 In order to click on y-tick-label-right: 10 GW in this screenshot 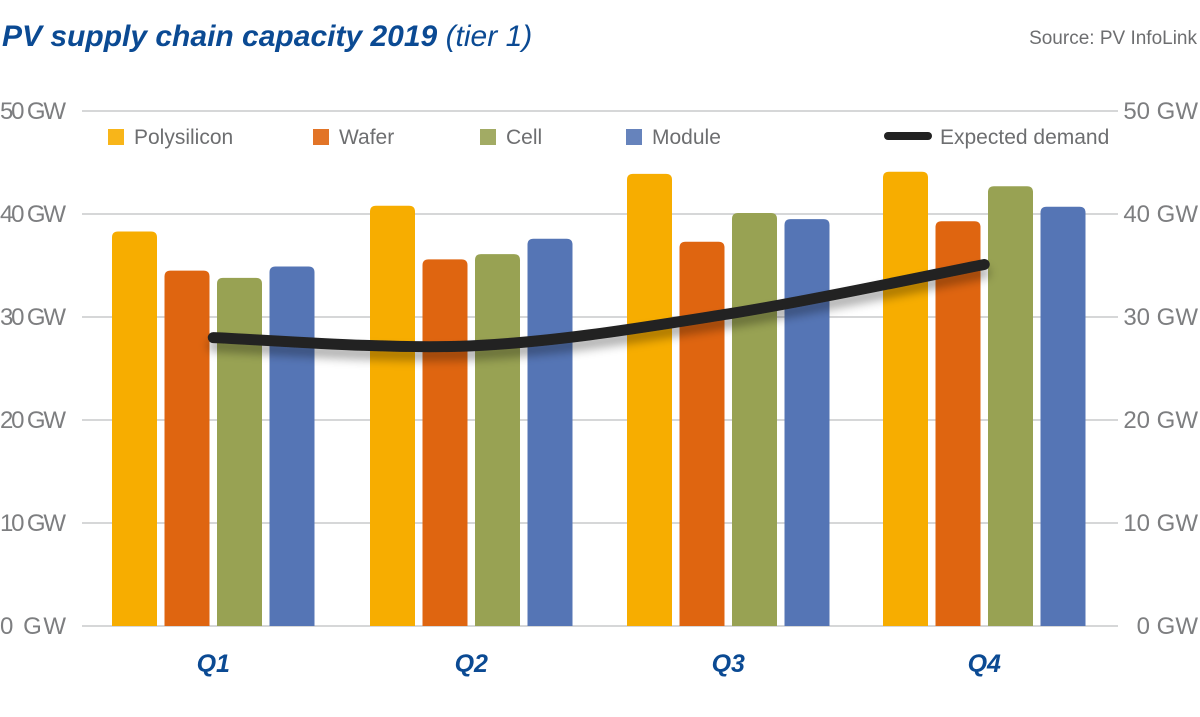, I will do `click(1160, 523)`.